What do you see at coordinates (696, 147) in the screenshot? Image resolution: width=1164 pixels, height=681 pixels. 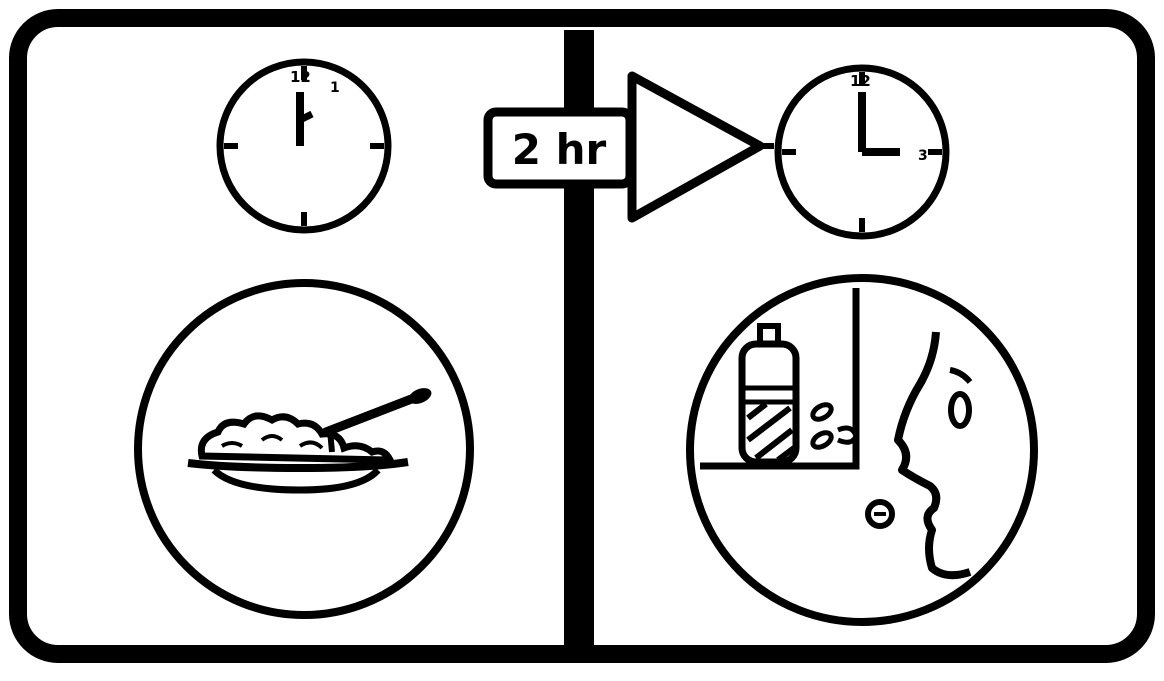 I see `arrow-right-icon` at bounding box center [696, 147].